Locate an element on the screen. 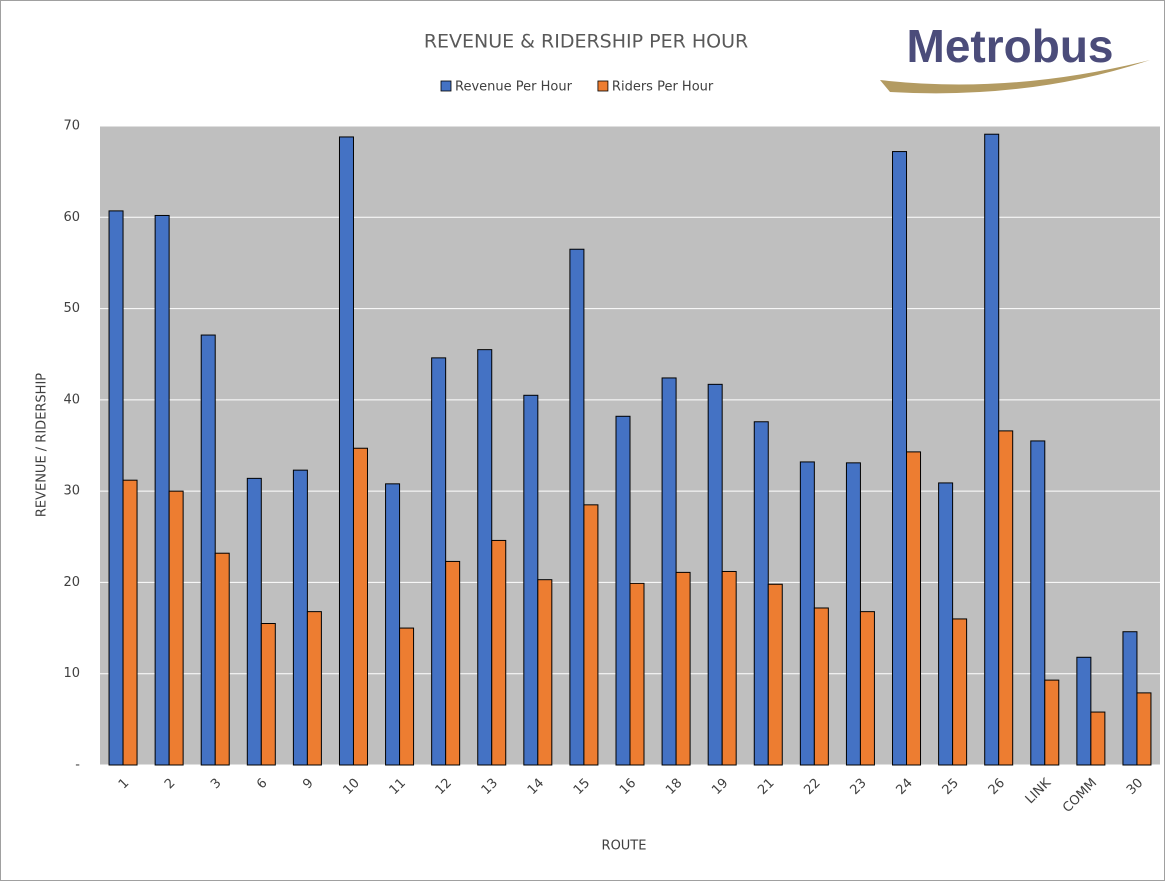 The width and height of the screenshot is (1166, 882). y-axis-label: REVENUE / RIDERSHIP is located at coordinates (42, 445).